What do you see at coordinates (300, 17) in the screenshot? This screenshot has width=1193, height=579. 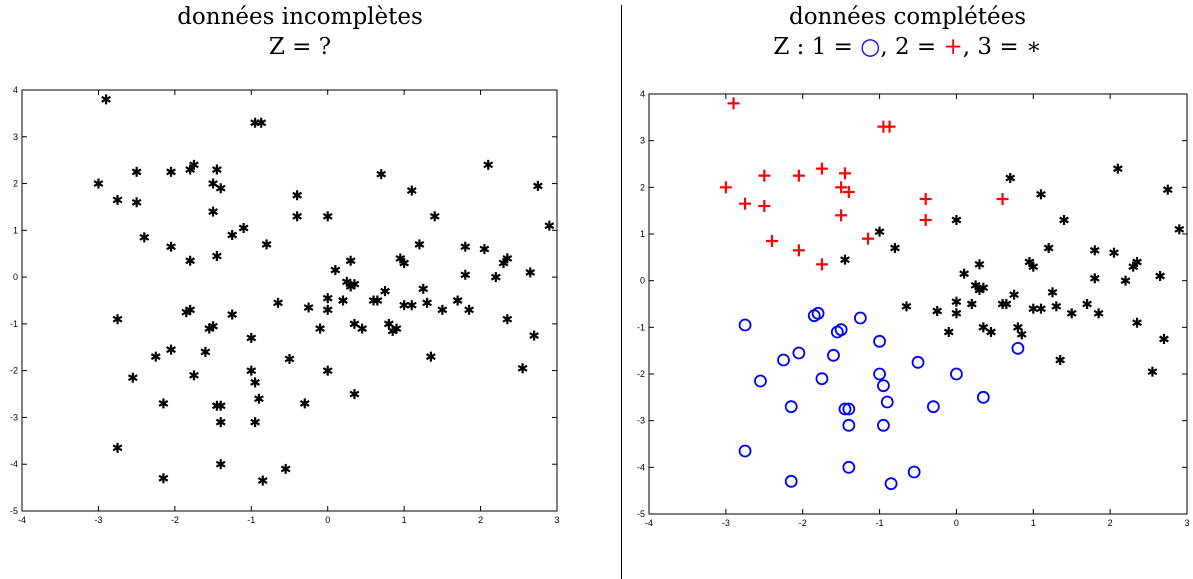 I see `left-title-line1: données incomplètes` at bounding box center [300, 17].